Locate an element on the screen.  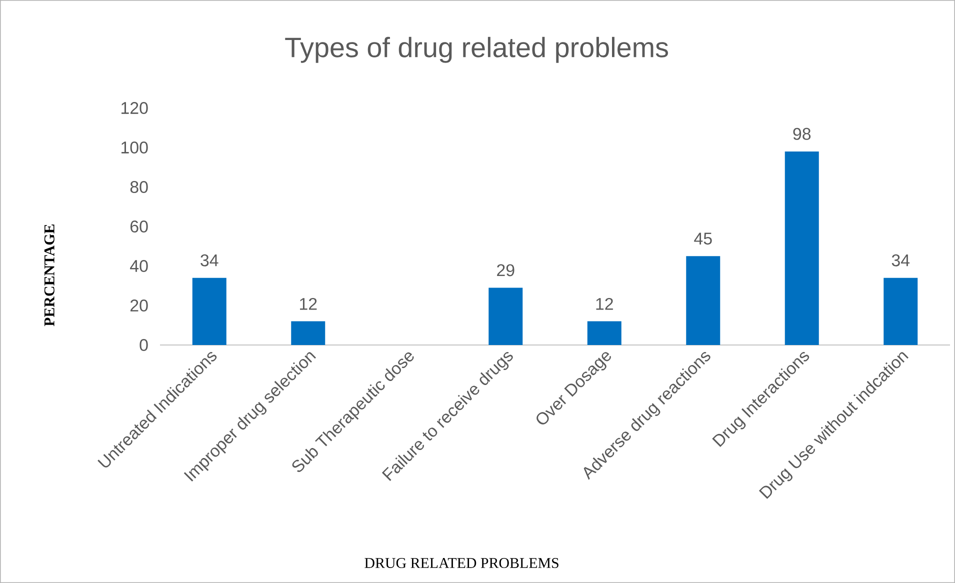
y-tick-label: 20 is located at coordinates (139, 306).